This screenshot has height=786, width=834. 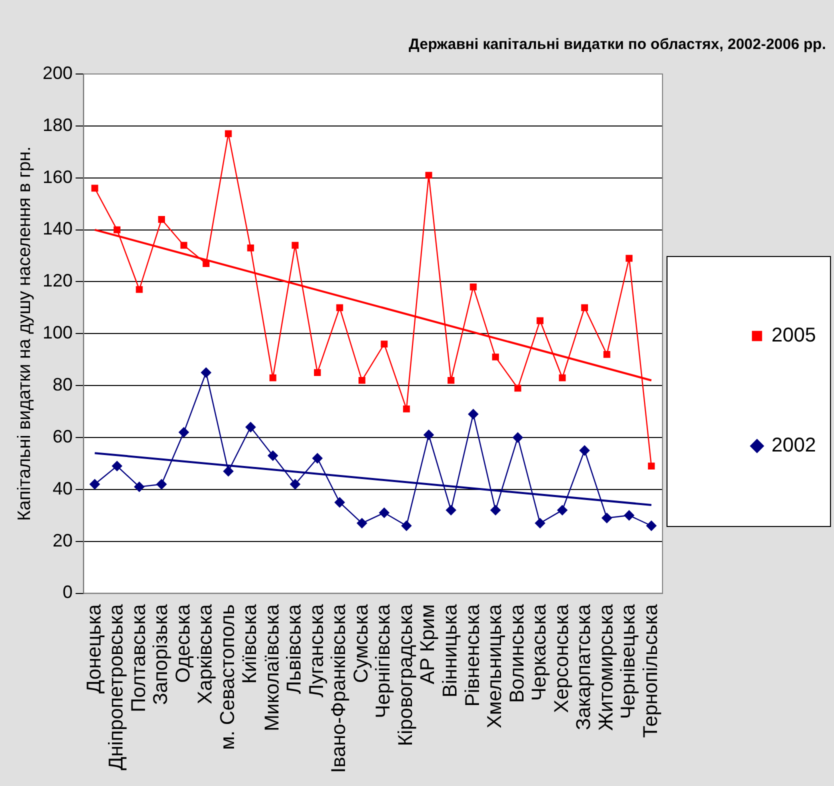 What do you see at coordinates (517, 653) in the screenshot?
I see `x-tick-label: Волинська` at bounding box center [517, 653].